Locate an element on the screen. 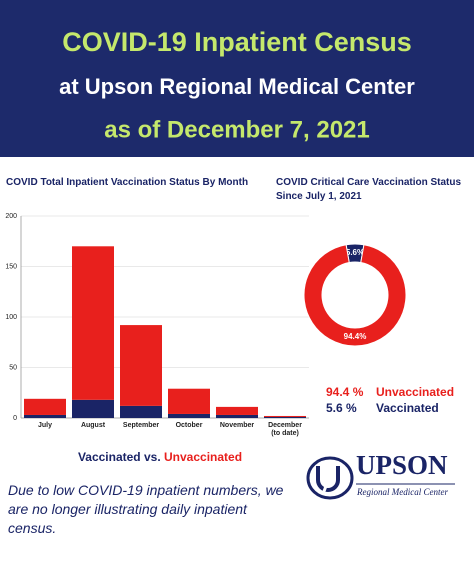  x-tick-label: September is located at coordinates (141, 425).